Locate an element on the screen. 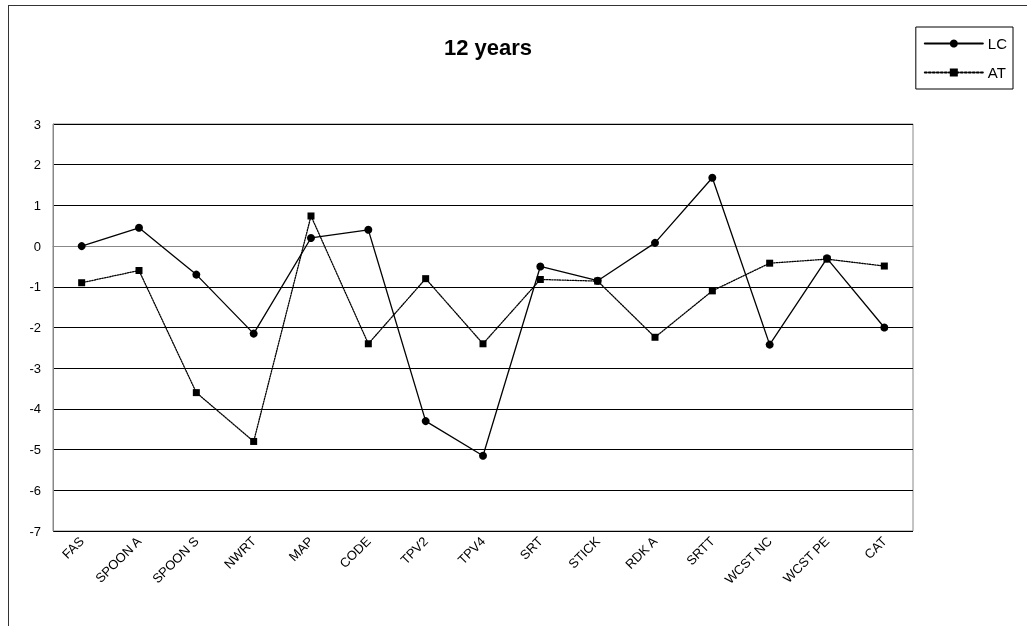 This screenshot has height=626, width=1027. y-tick-label: 0 is located at coordinates (37, 246).